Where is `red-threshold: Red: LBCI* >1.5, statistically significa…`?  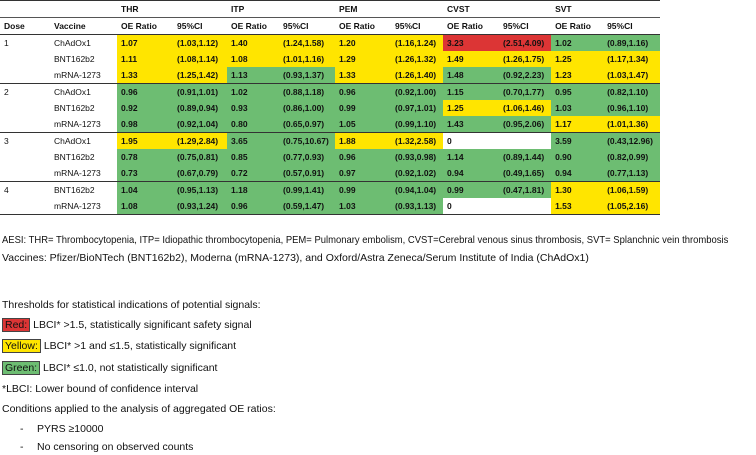 red-threshold: Red: LBCI* >1.5, statistically significa… is located at coordinates (127, 325).